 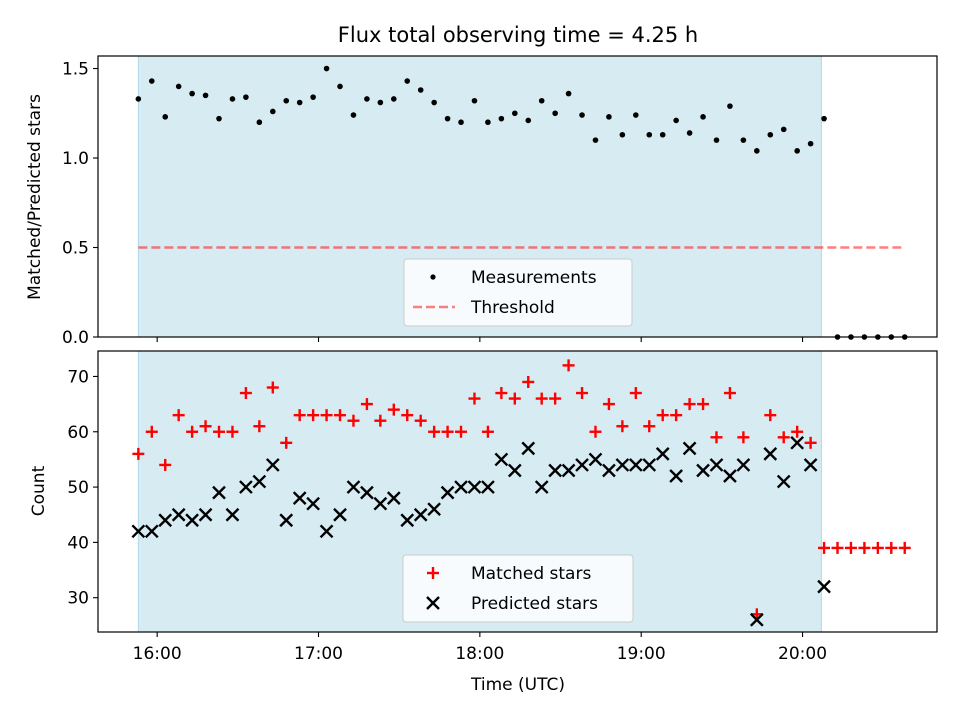 What do you see at coordinates (78, 433) in the screenshot?
I see `bottom-ytick-label: 60` at bounding box center [78, 433].